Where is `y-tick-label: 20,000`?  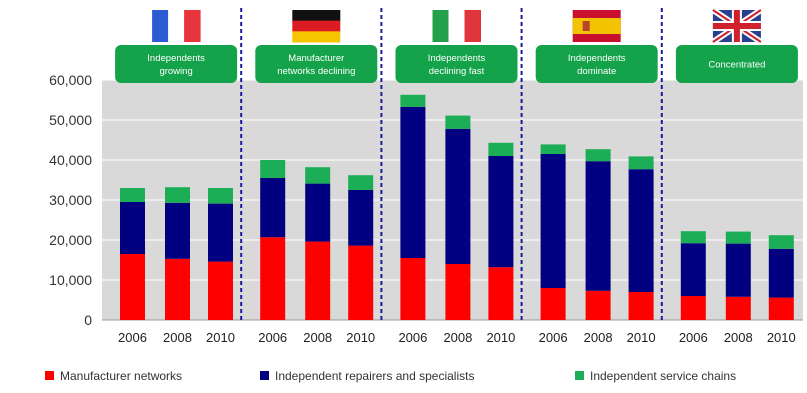
y-tick-label: 20,000 is located at coordinates (70, 240).